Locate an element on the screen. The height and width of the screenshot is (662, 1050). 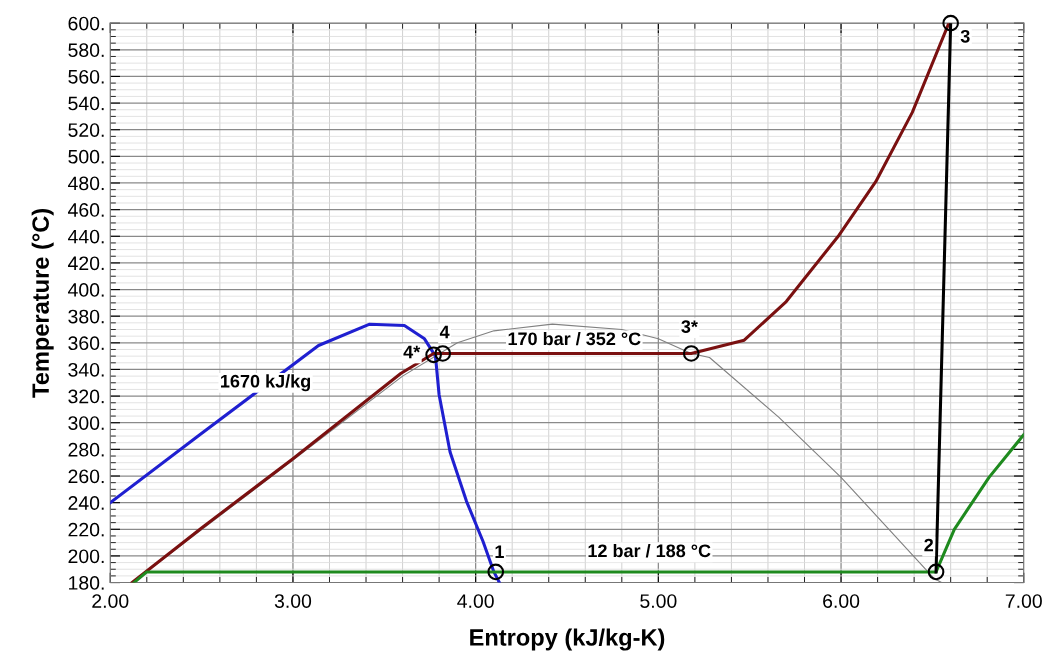
y-tick-label: 180. is located at coordinates (86, 583).